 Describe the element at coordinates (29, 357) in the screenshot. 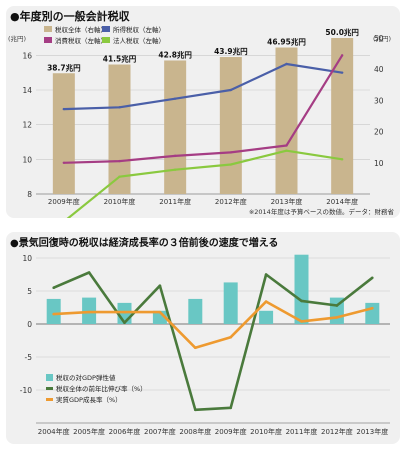

I see `chart2-tick: -5` at that location.